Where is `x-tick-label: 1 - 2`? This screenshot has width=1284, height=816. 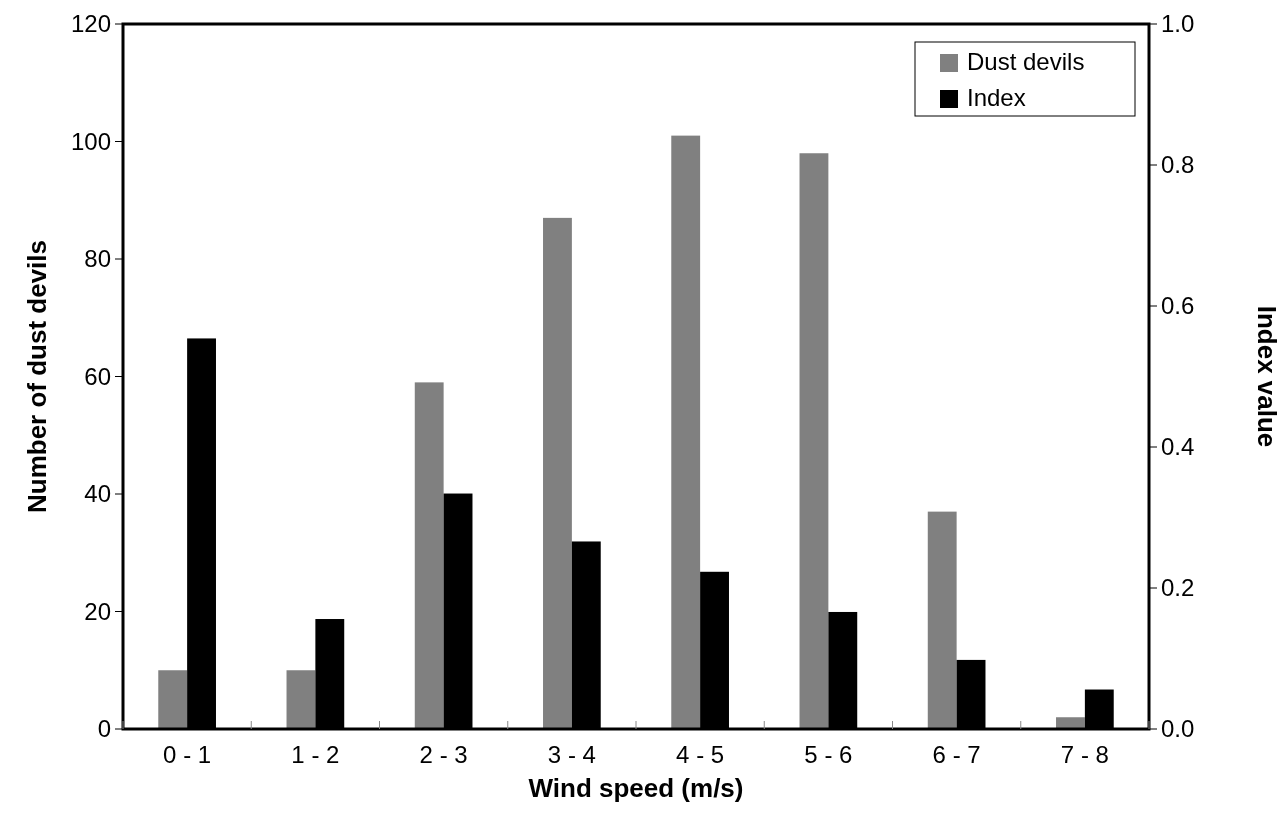
x-tick-label: 1 - 2 is located at coordinates (315, 754).